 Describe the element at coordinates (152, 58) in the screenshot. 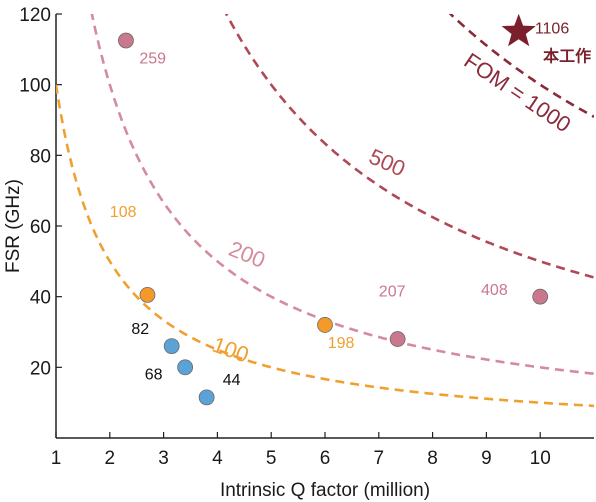

I see `point-label: 259` at that location.